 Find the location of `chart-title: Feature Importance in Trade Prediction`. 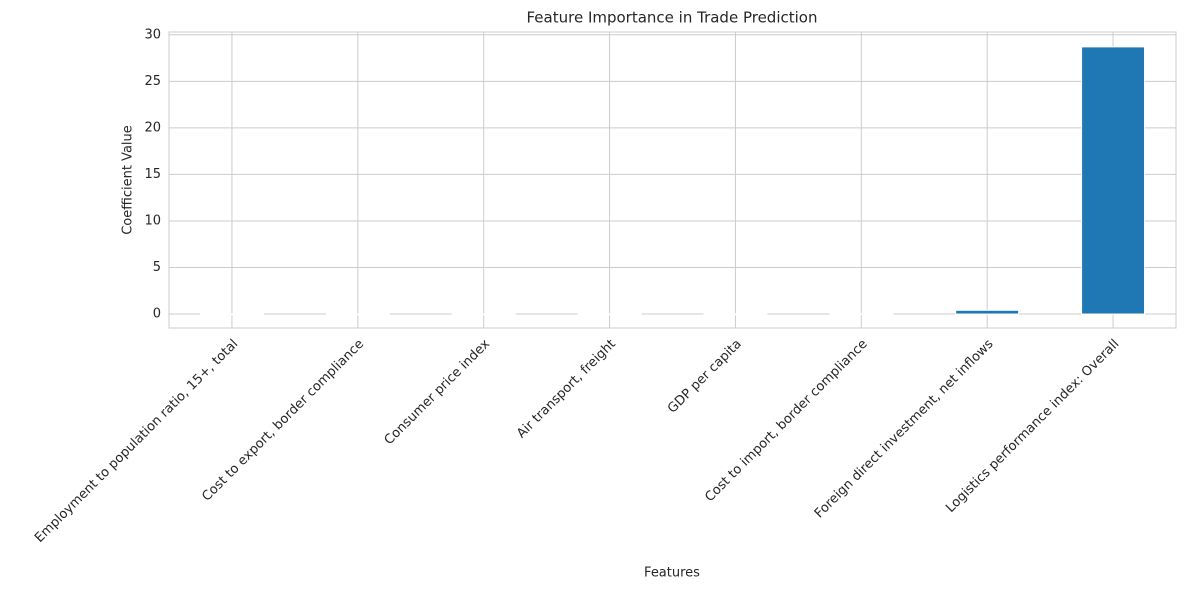

chart-title: Feature Importance in Trade Prediction is located at coordinates (672, 18).